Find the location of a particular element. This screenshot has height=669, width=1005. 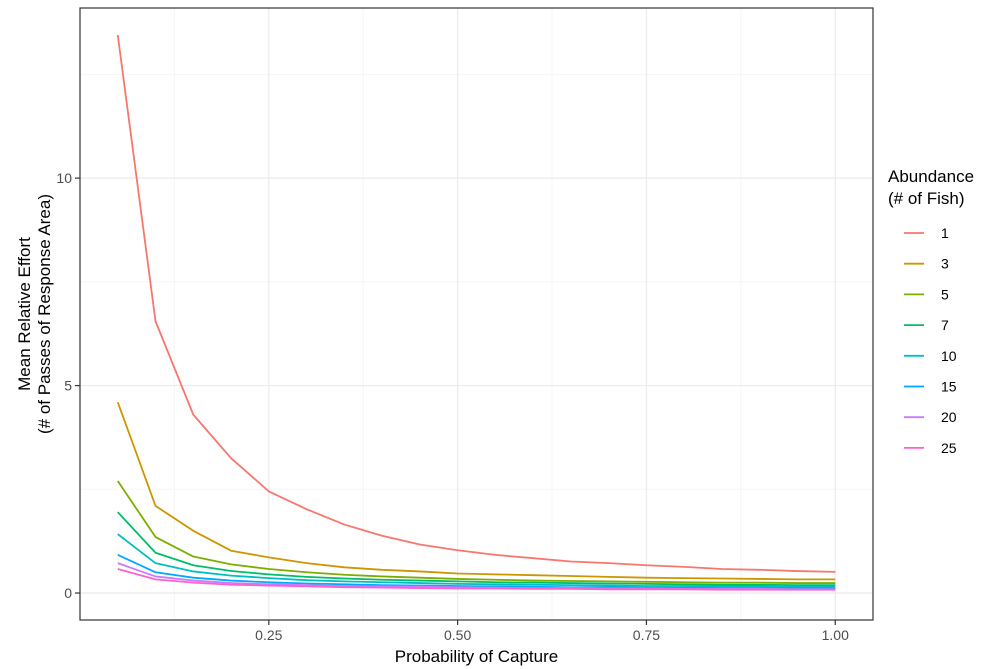

y-tick-label: 5 is located at coordinates (68, 386).